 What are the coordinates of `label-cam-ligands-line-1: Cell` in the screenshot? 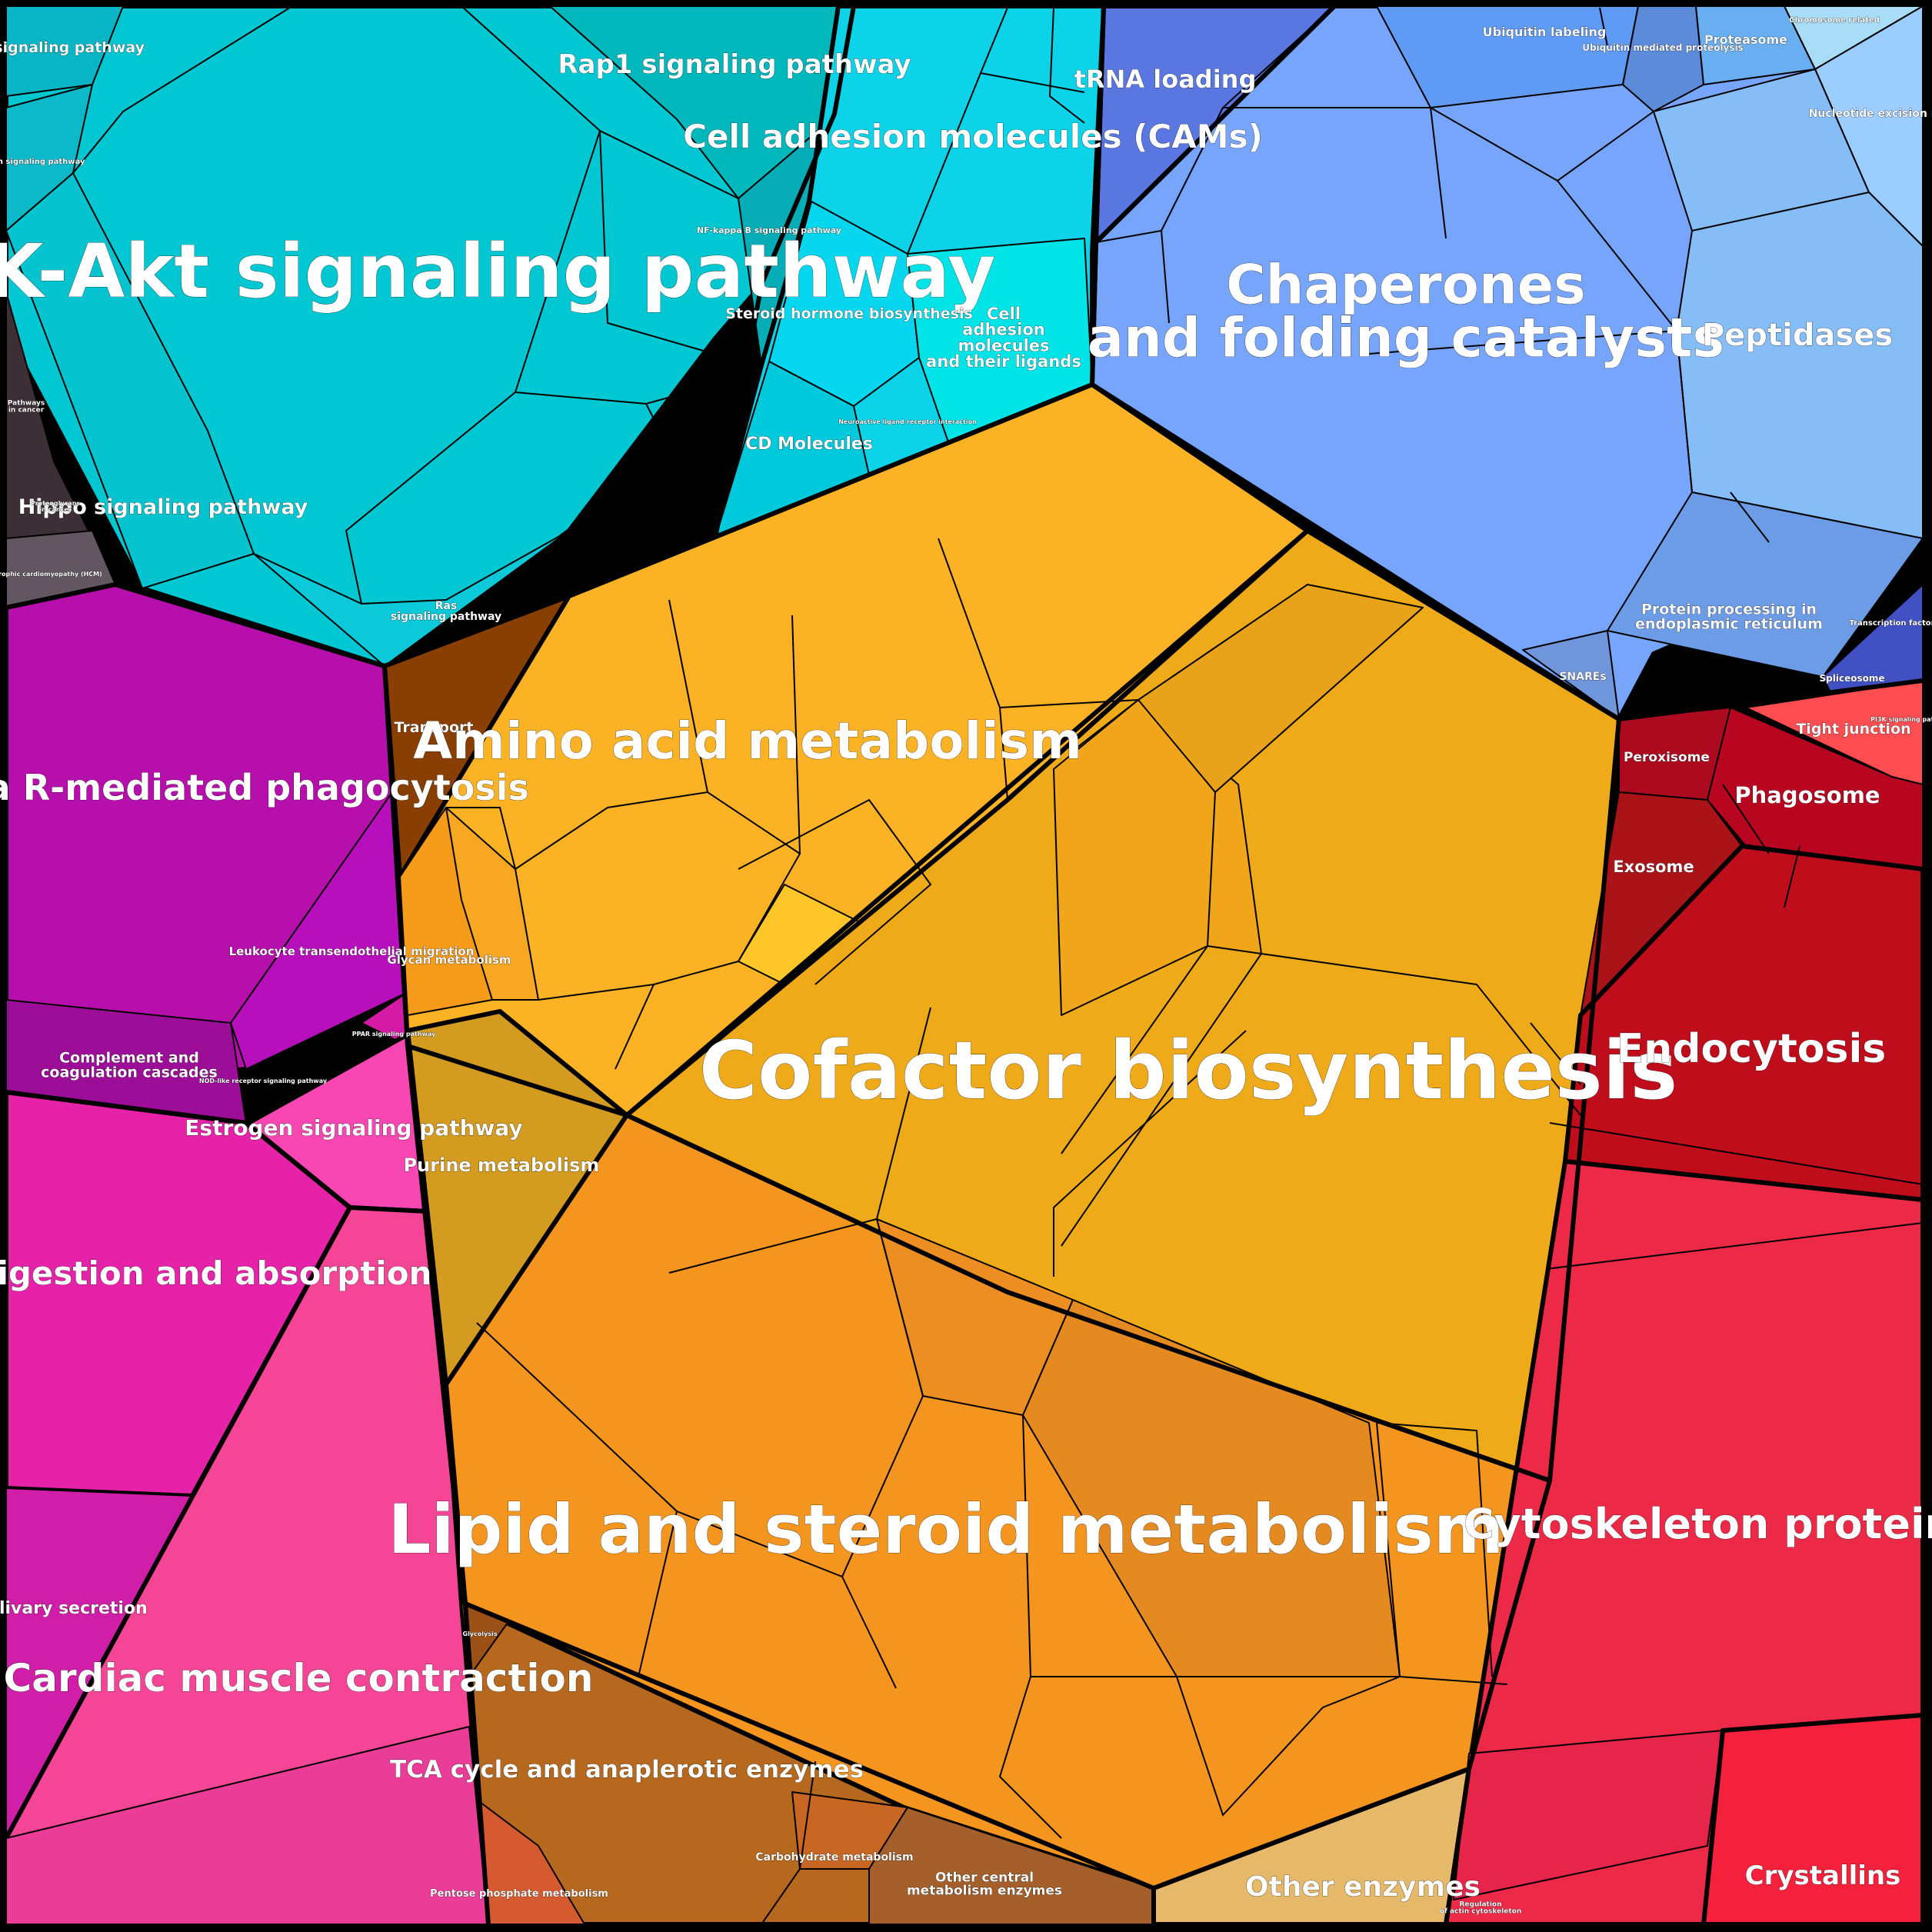 It's located at (1004, 314).